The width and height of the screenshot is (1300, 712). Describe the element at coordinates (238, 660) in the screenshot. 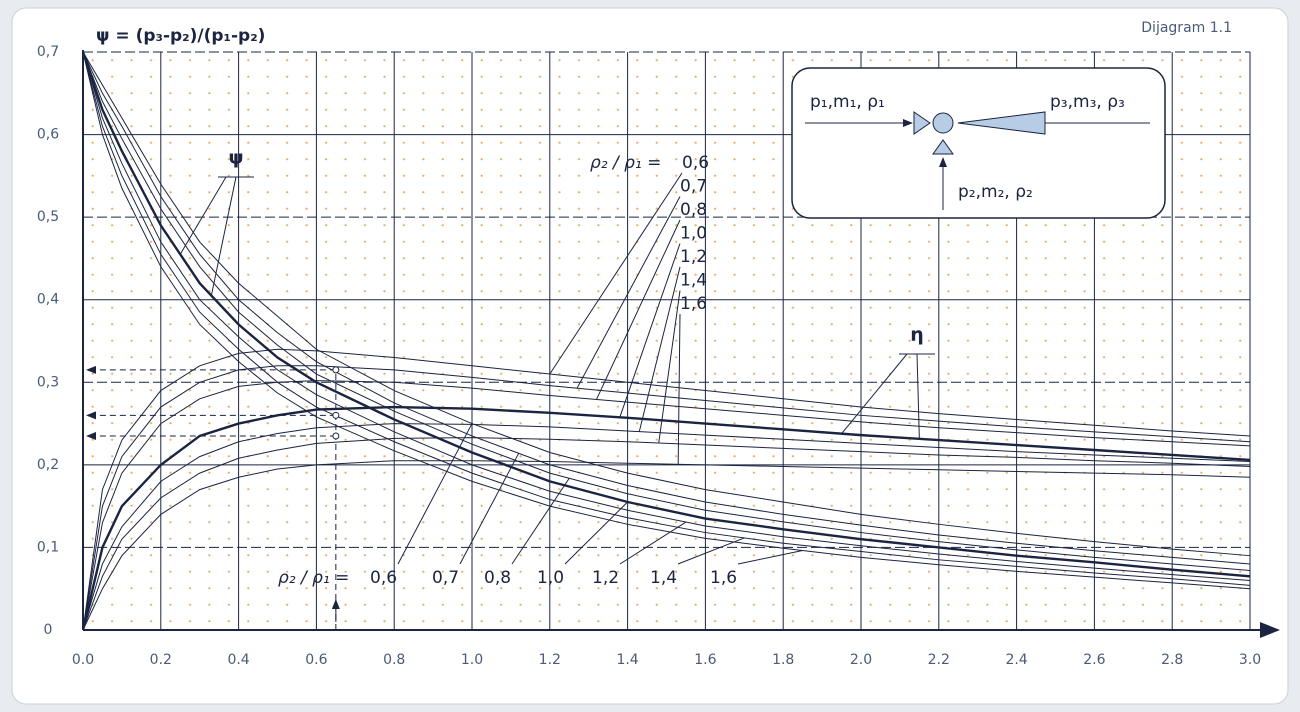

I see `x-tick-label: 0.4` at that location.